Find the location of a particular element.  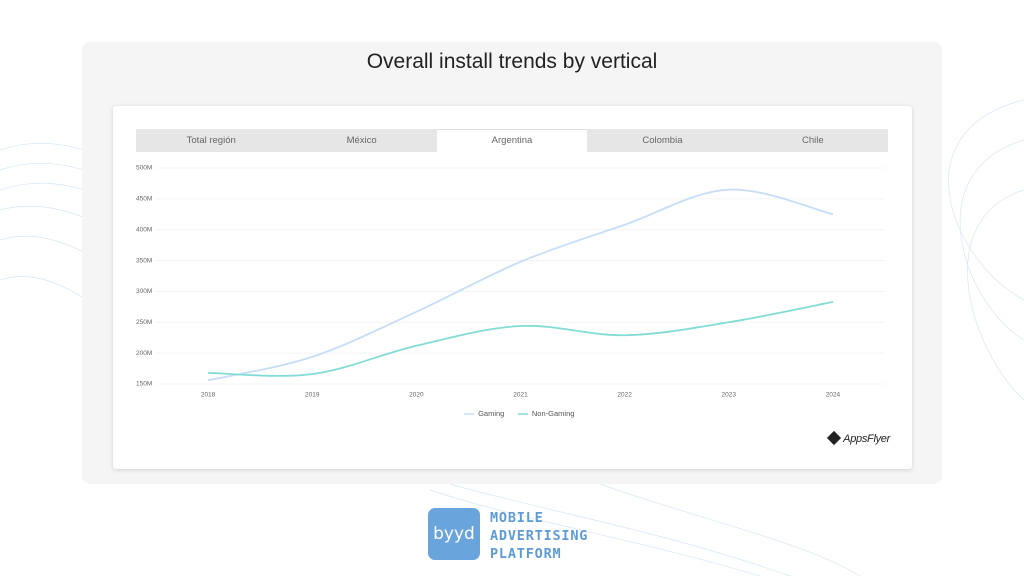

y-tick-label: 450M is located at coordinates (144, 199).